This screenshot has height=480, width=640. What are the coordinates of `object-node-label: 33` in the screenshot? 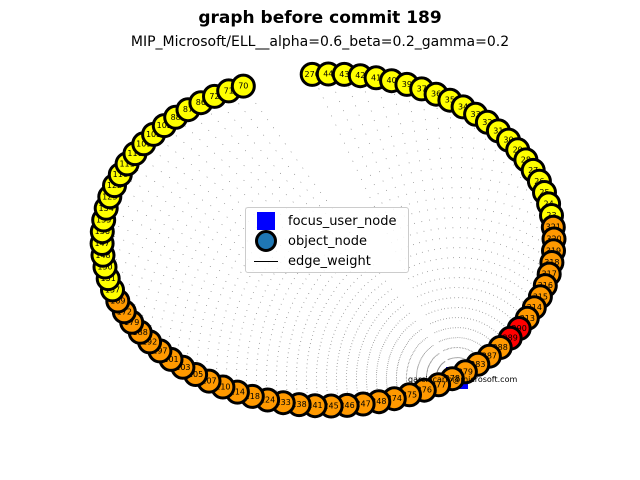 It's located at (476, 114).